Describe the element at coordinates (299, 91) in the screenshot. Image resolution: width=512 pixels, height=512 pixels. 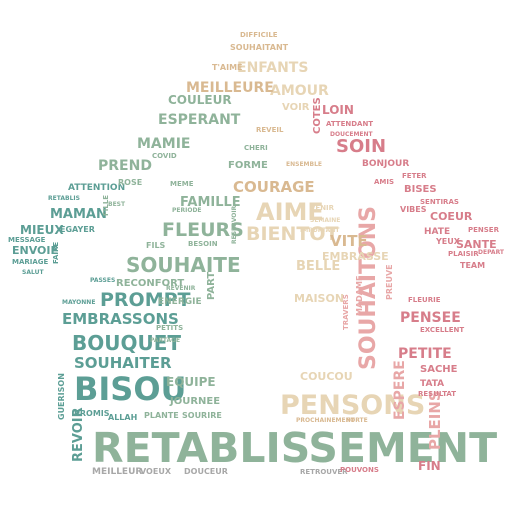
I see `word-amour: AMOUR` at that location.